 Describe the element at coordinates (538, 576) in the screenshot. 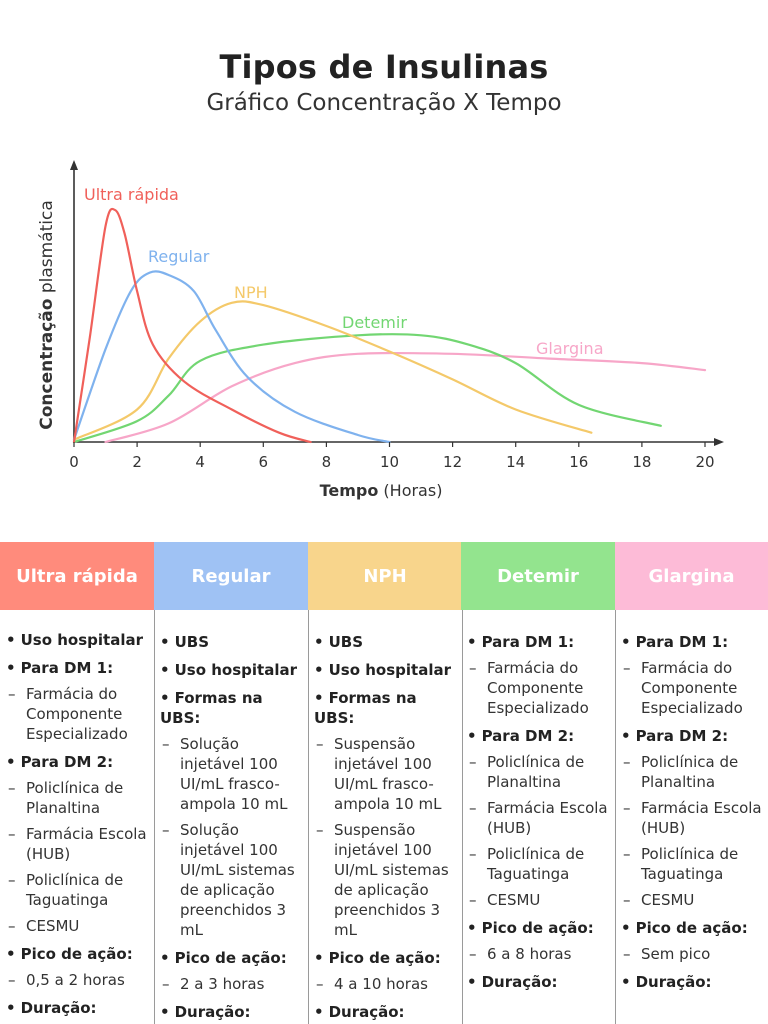

I see `column-header-4: Detemir` at that location.